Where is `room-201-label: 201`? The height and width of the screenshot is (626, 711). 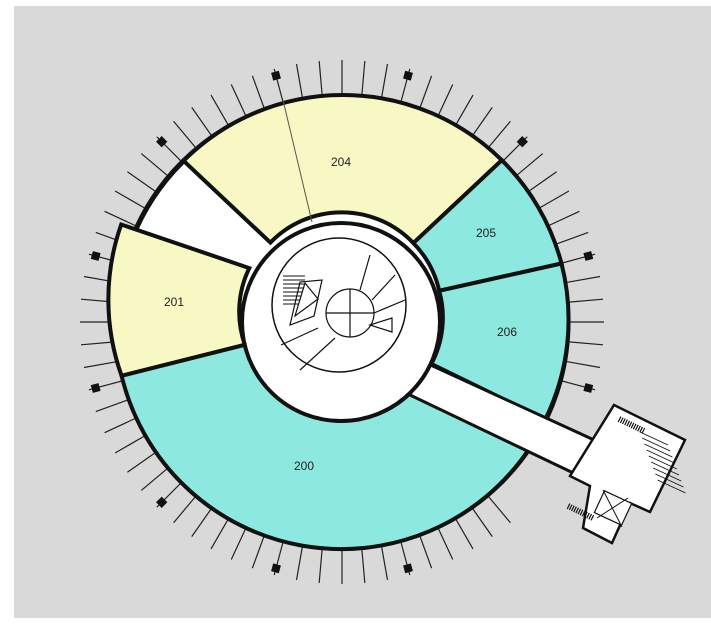
room-201-label: 201 is located at coordinates (174, 302).